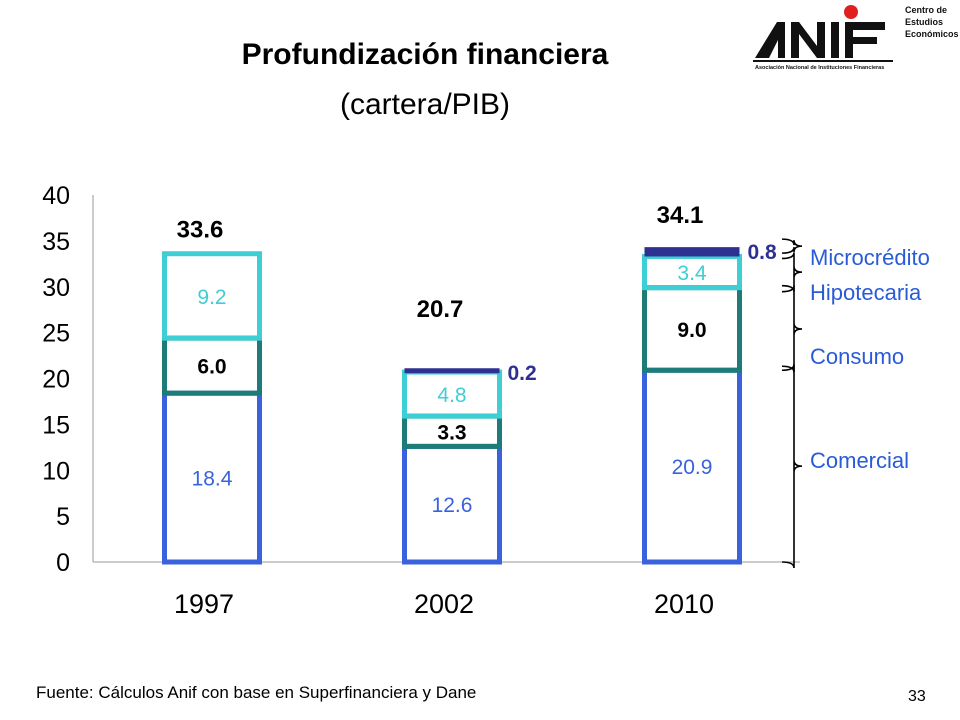 This screenshot has height=720, width=960. I want to click on page-number: 33, so click(917, 696).